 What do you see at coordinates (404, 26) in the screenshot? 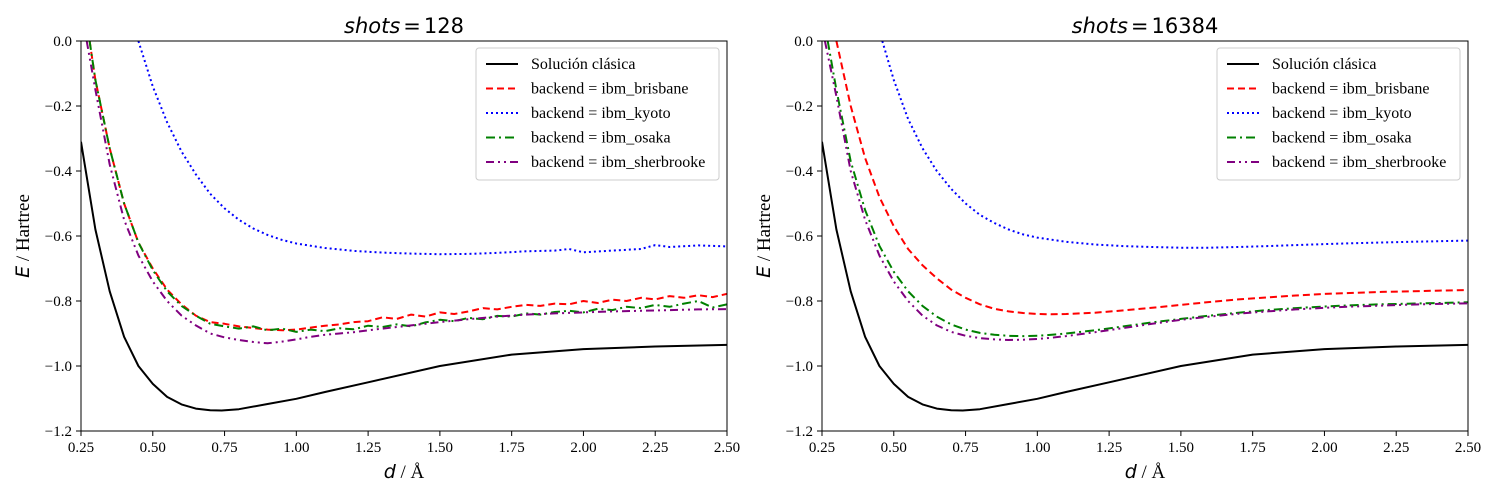
I see `chart-title: shots = 128` at bounding box center [404, 26].